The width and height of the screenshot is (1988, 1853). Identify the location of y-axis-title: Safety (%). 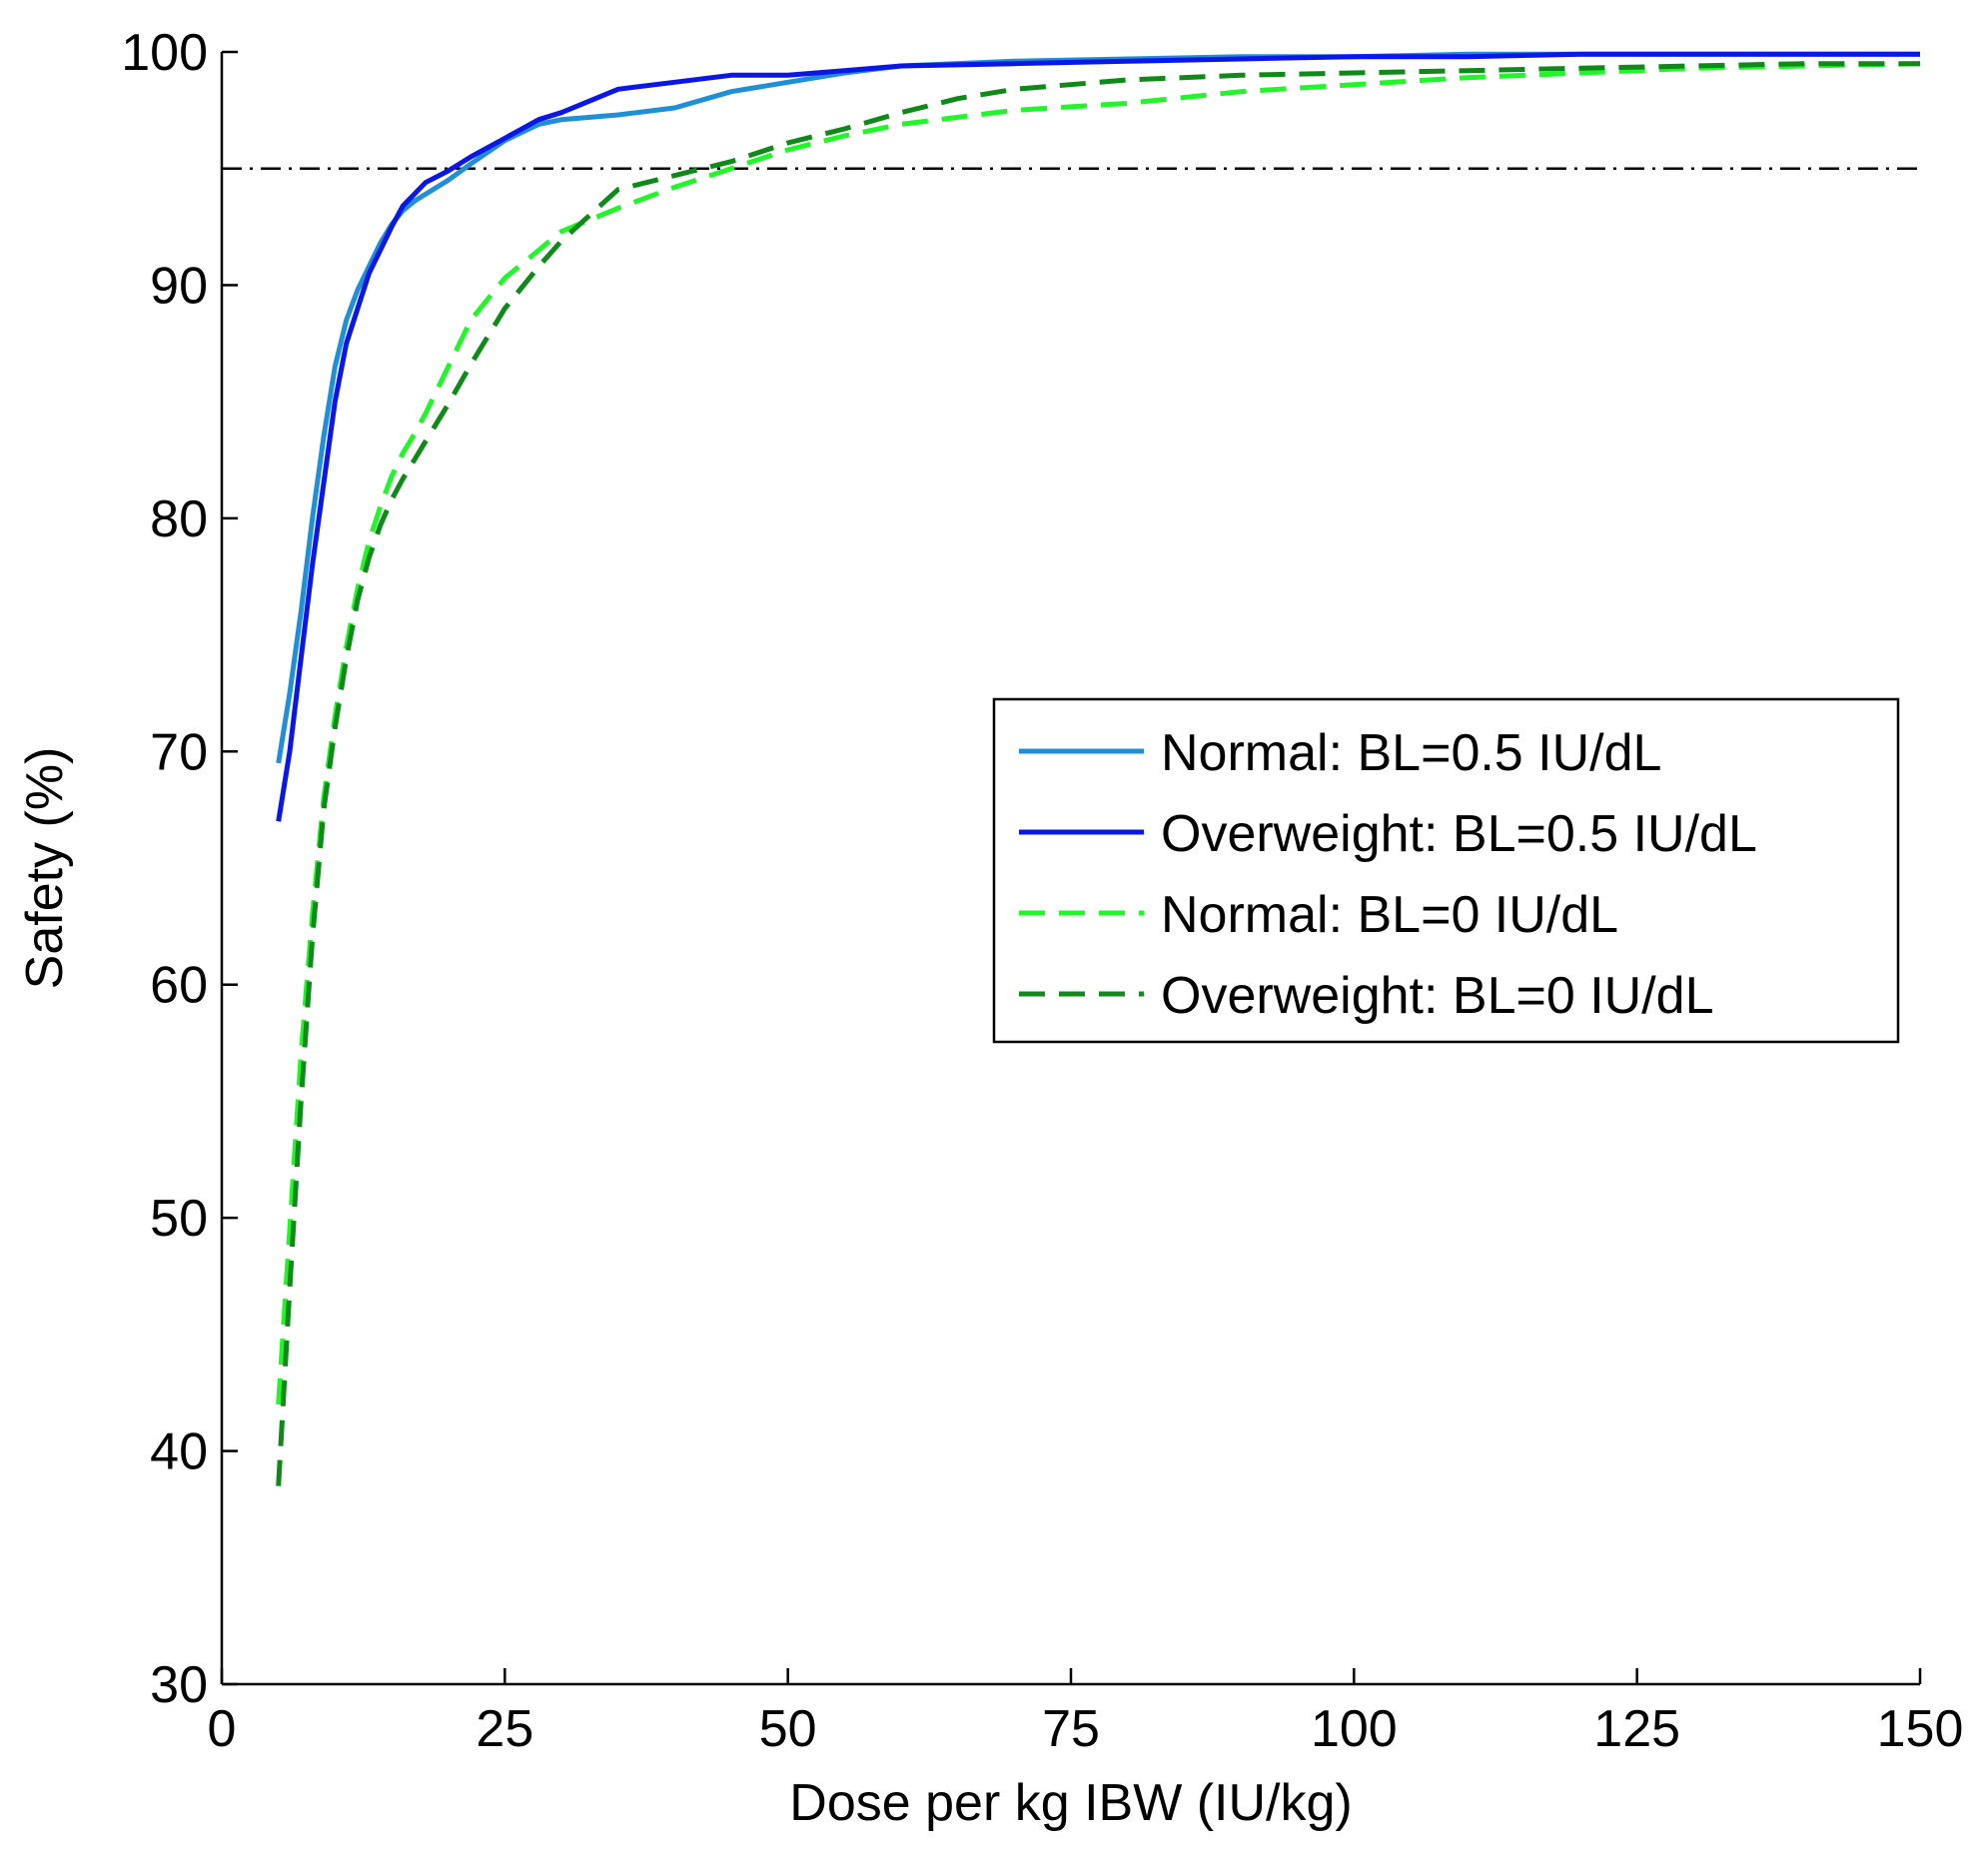
(45, 869).